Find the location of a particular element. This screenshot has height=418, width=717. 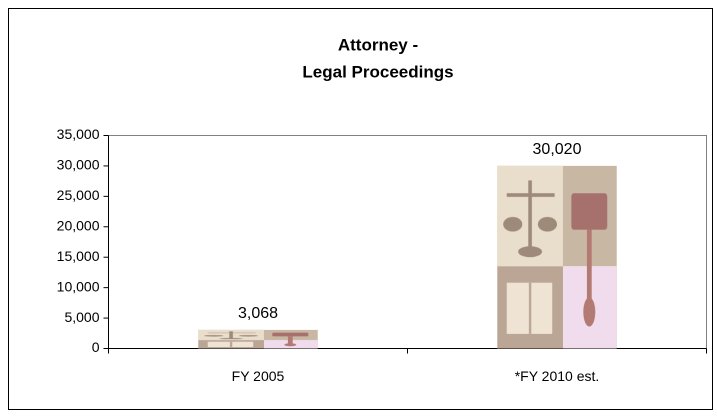

y-tick-label: 30,000 is located at coordinates (78, 165).